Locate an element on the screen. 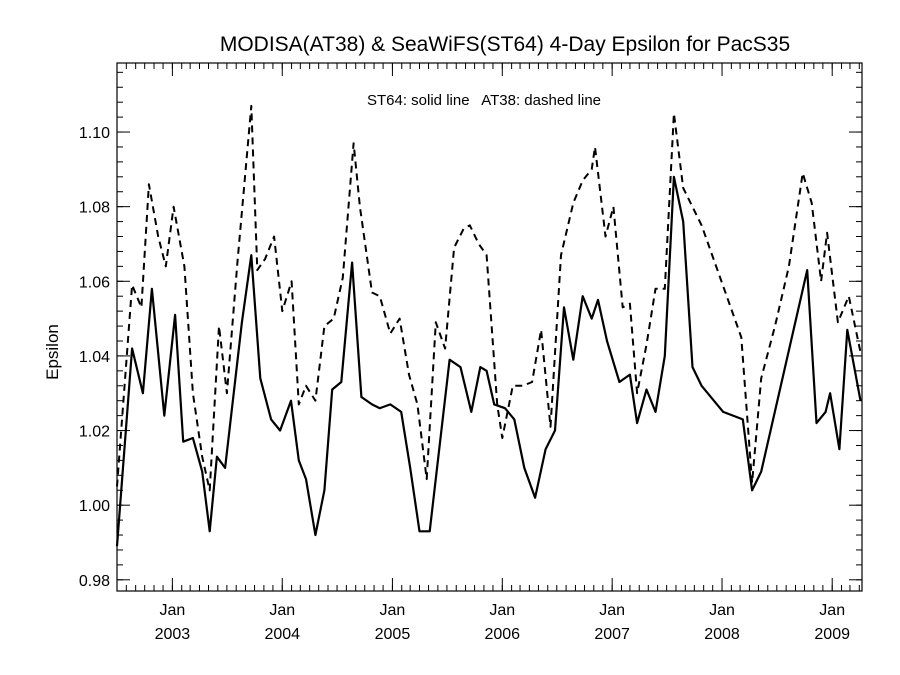  y-tick-label: 1.08 is located at coordinates (94, 208).